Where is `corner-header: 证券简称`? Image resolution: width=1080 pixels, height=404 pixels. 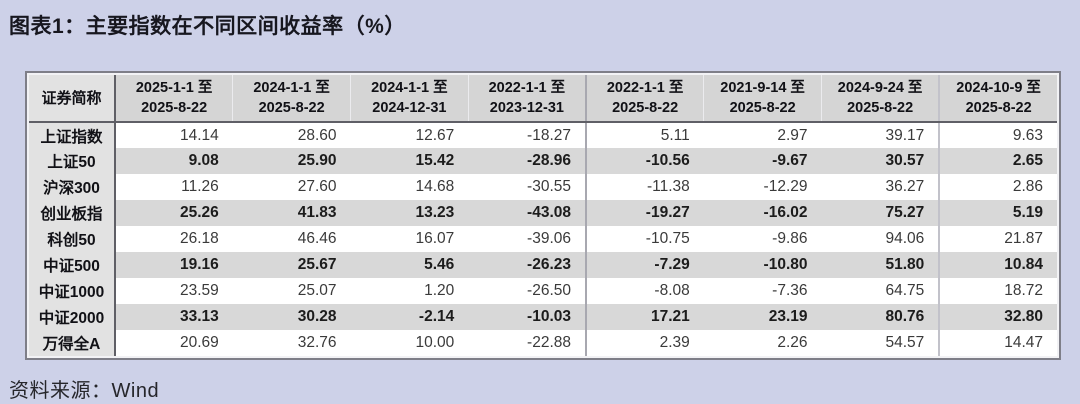
corner-header: 证券简称 is located at coordinates (72, 99).